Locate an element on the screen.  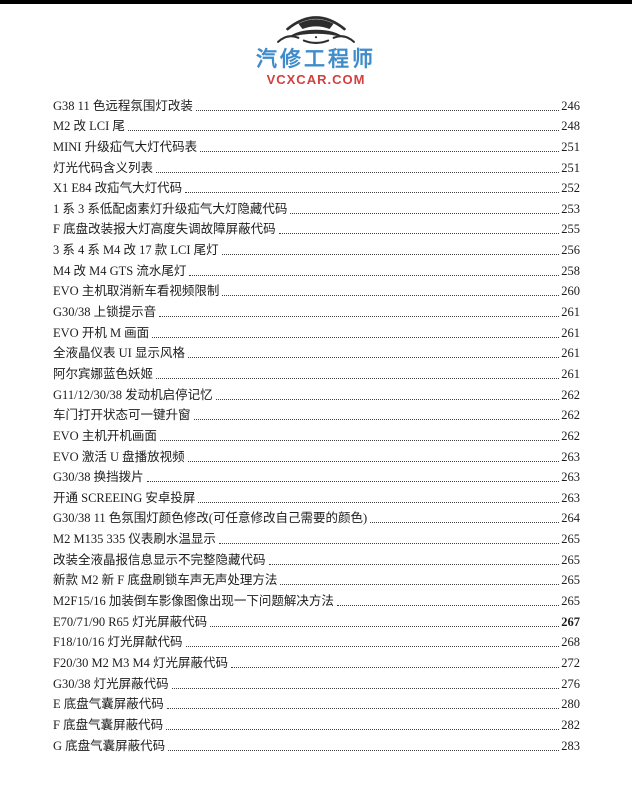
toc-entry-title: F 底盘气囊屏蔽代码 is located at coordinates (108, 724).